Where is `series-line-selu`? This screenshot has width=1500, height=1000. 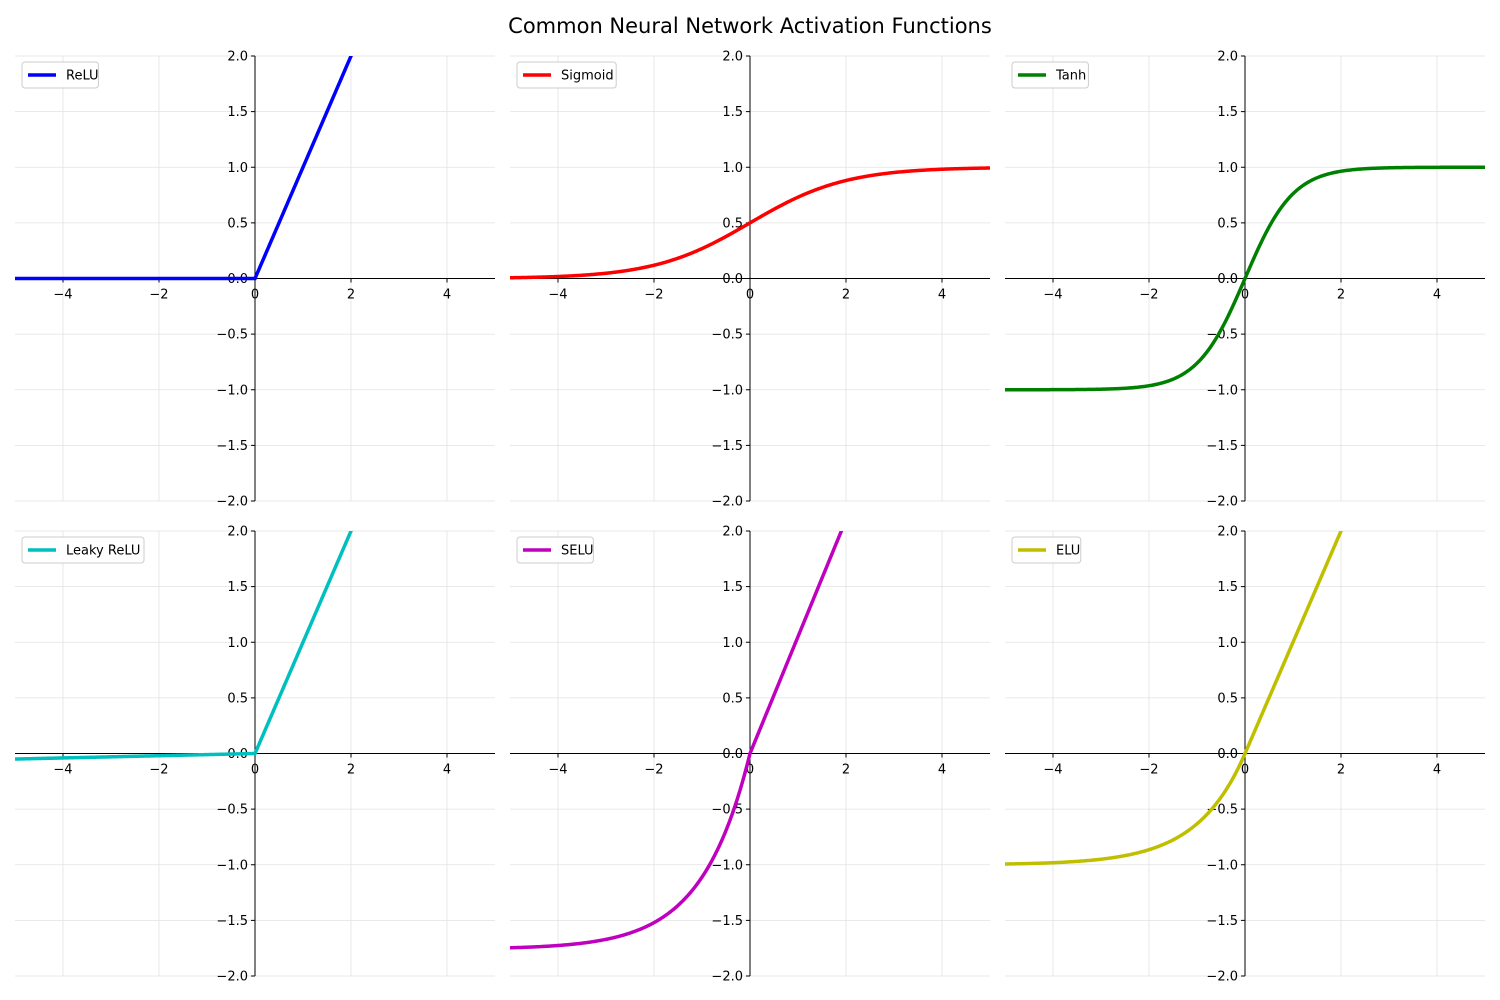
series-line-selu is located at coordinates (677, 740).